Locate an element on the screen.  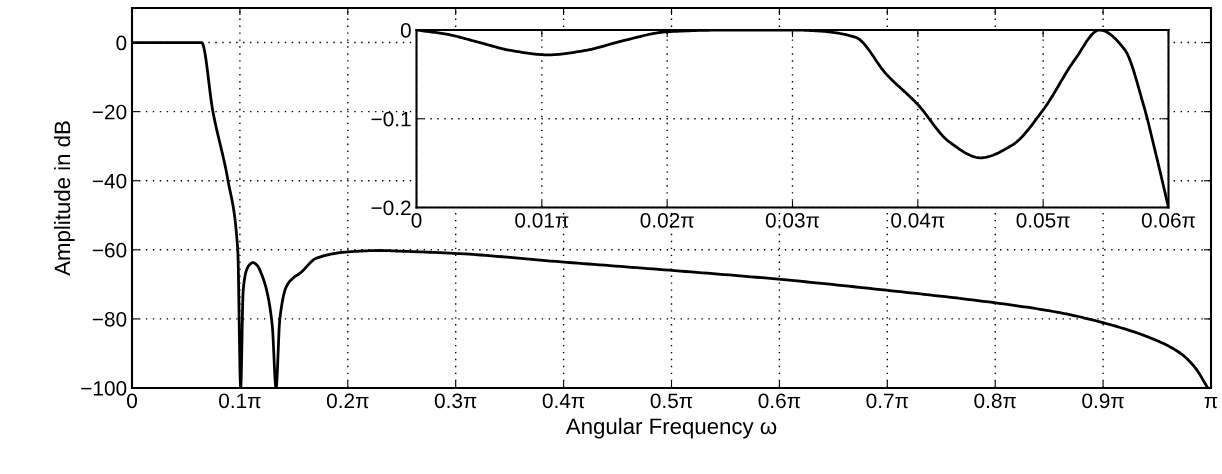
x-tick-label: 0.01π is located at coordinates (542, 220).